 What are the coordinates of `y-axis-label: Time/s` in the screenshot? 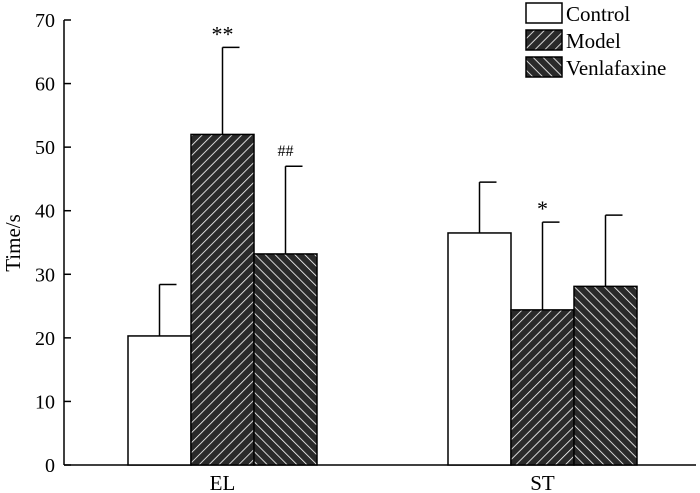 It's located at (13, 243).